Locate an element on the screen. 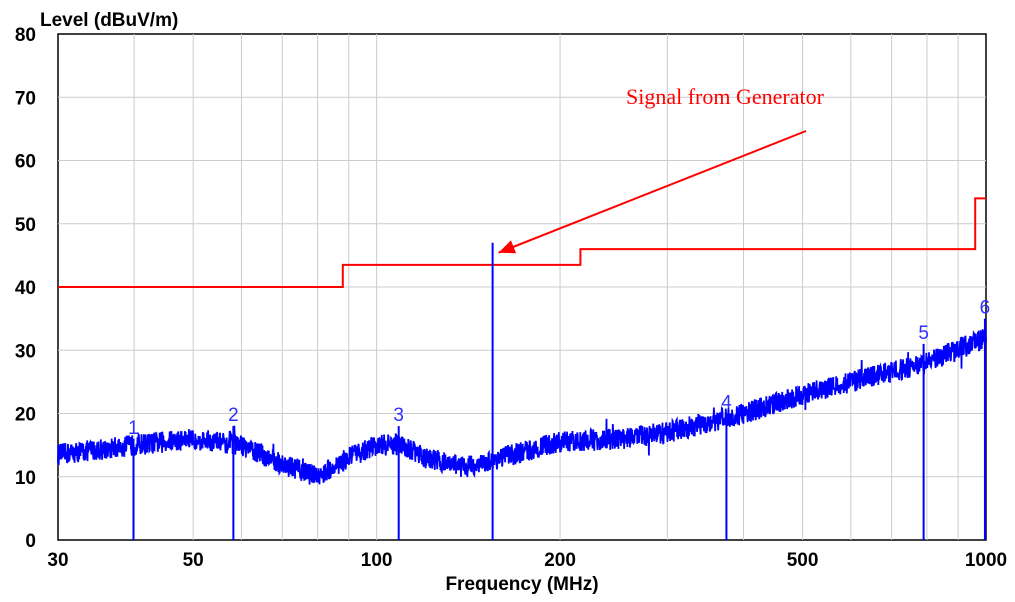 The image size is (1015, 602). y-tick-label: 50 is located at coordinates (25, 225).